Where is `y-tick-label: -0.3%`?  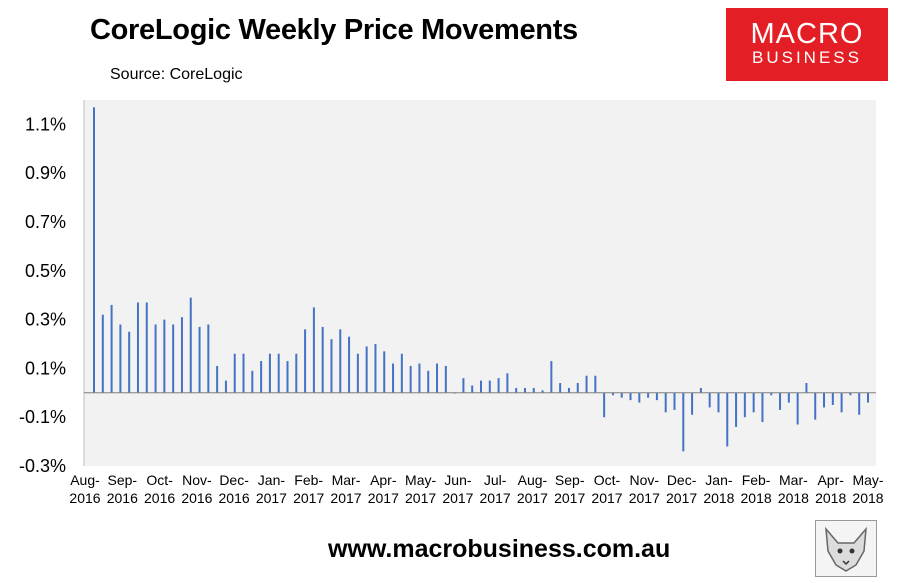 y-tick-label: -0.3% is located at coordinates (42, 466).